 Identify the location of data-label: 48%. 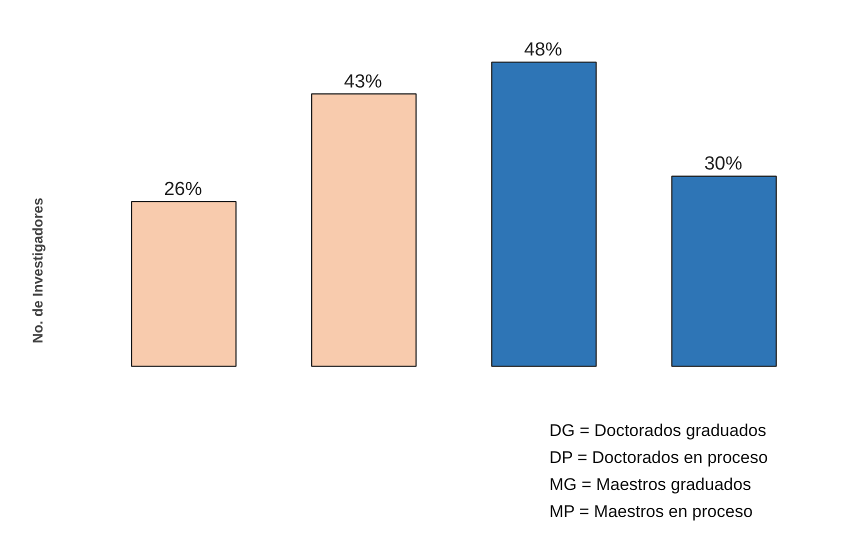
(543, 50).